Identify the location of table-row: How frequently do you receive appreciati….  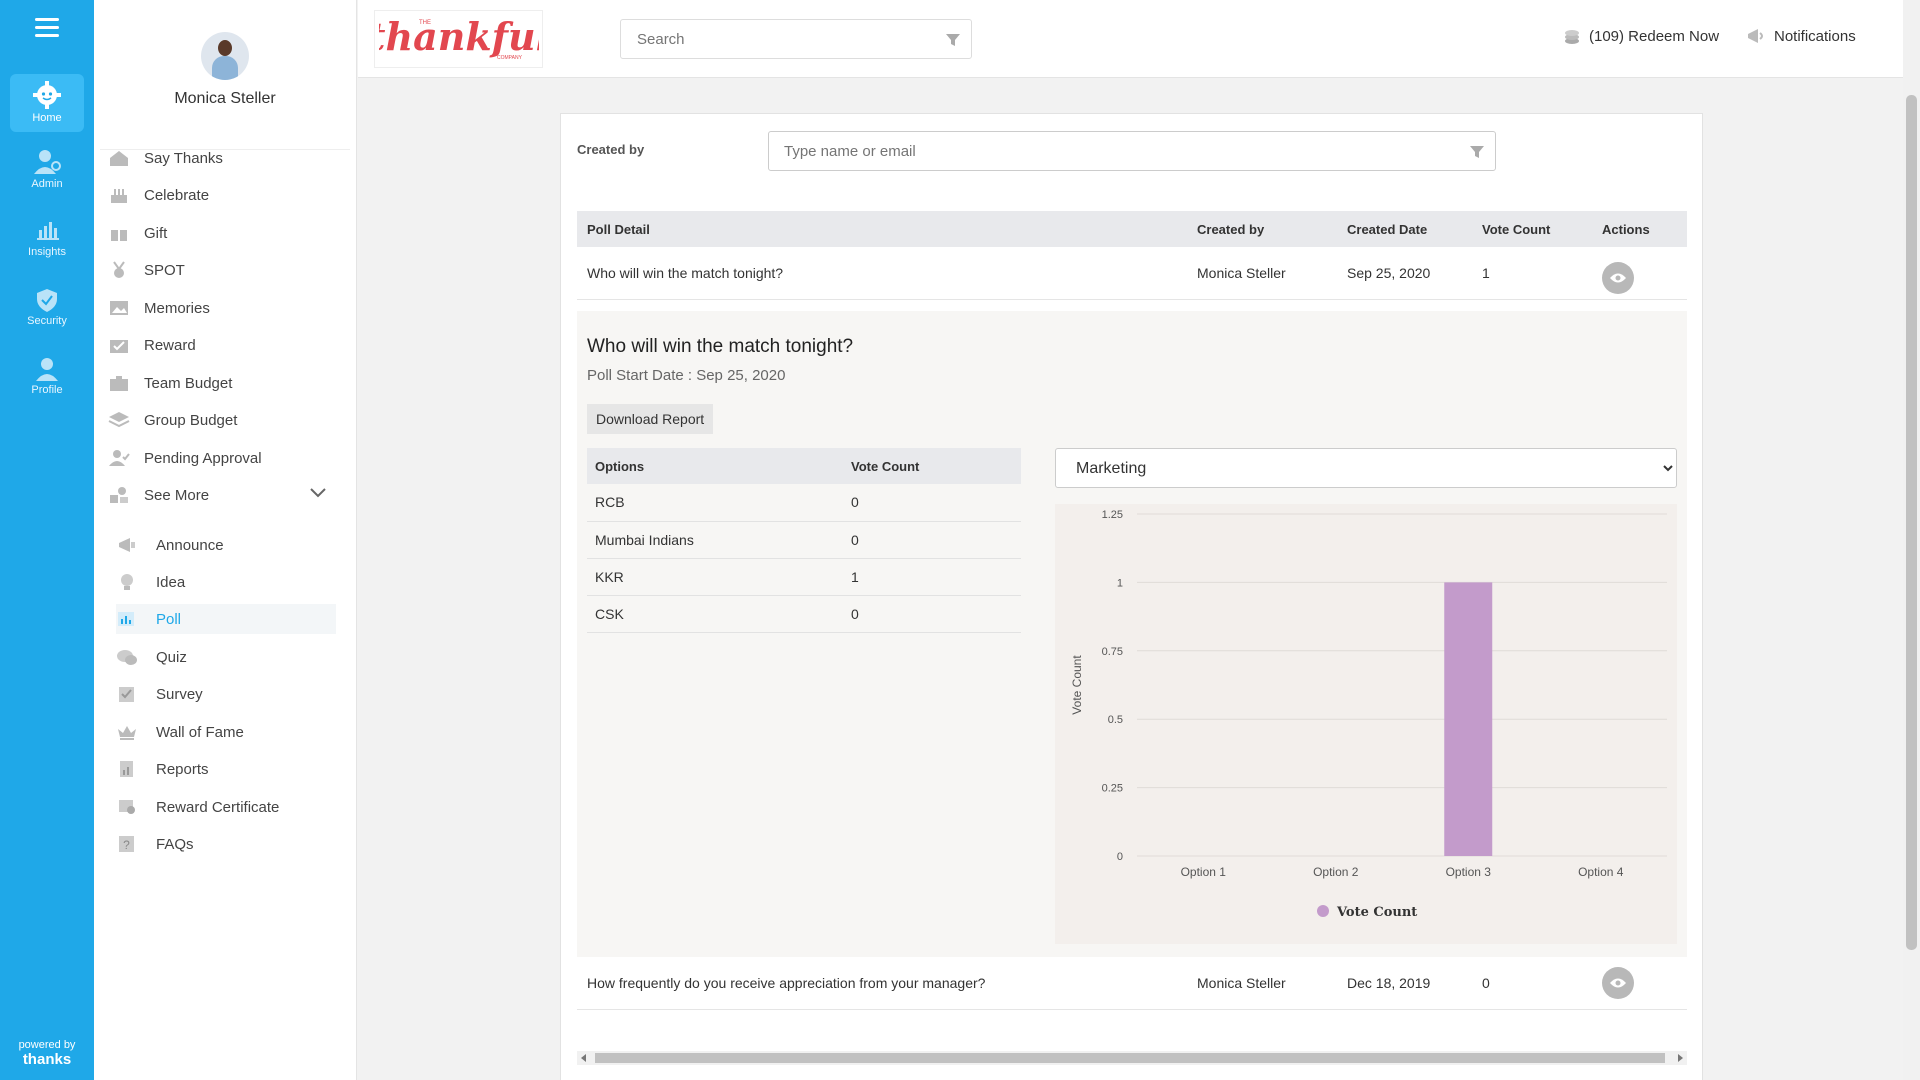
(1132, 983).